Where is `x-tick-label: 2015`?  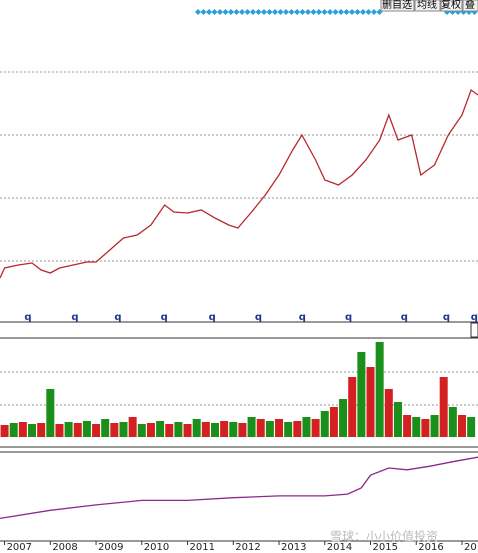
x-tick-label: 2015 is located at coordinates (385, 547).